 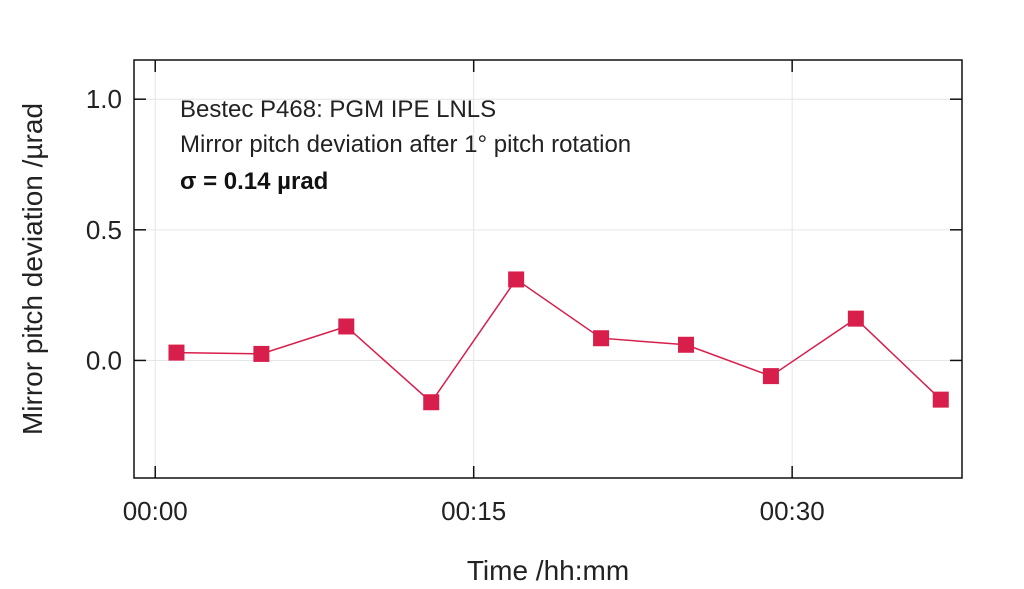 What do you see at coordinates (254, 181) in the screenshot?
I see `annotation-sigma: σ = 0.14 µrad` at bounding box center [254, 181].